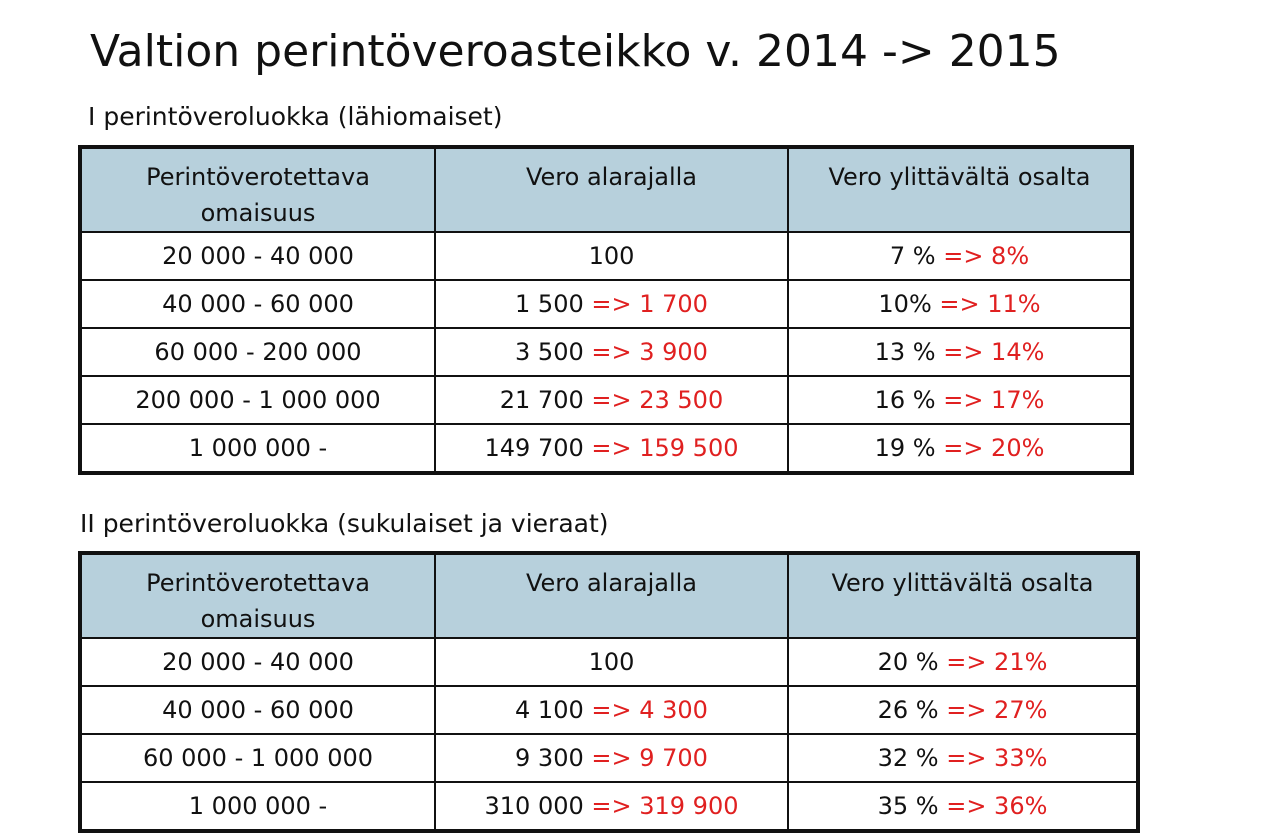  Describe the element at coordinates (295, 116) in the screenshot. I see `table-1-caption: I perintöveroluokka (lähiomaiset)` at that location.